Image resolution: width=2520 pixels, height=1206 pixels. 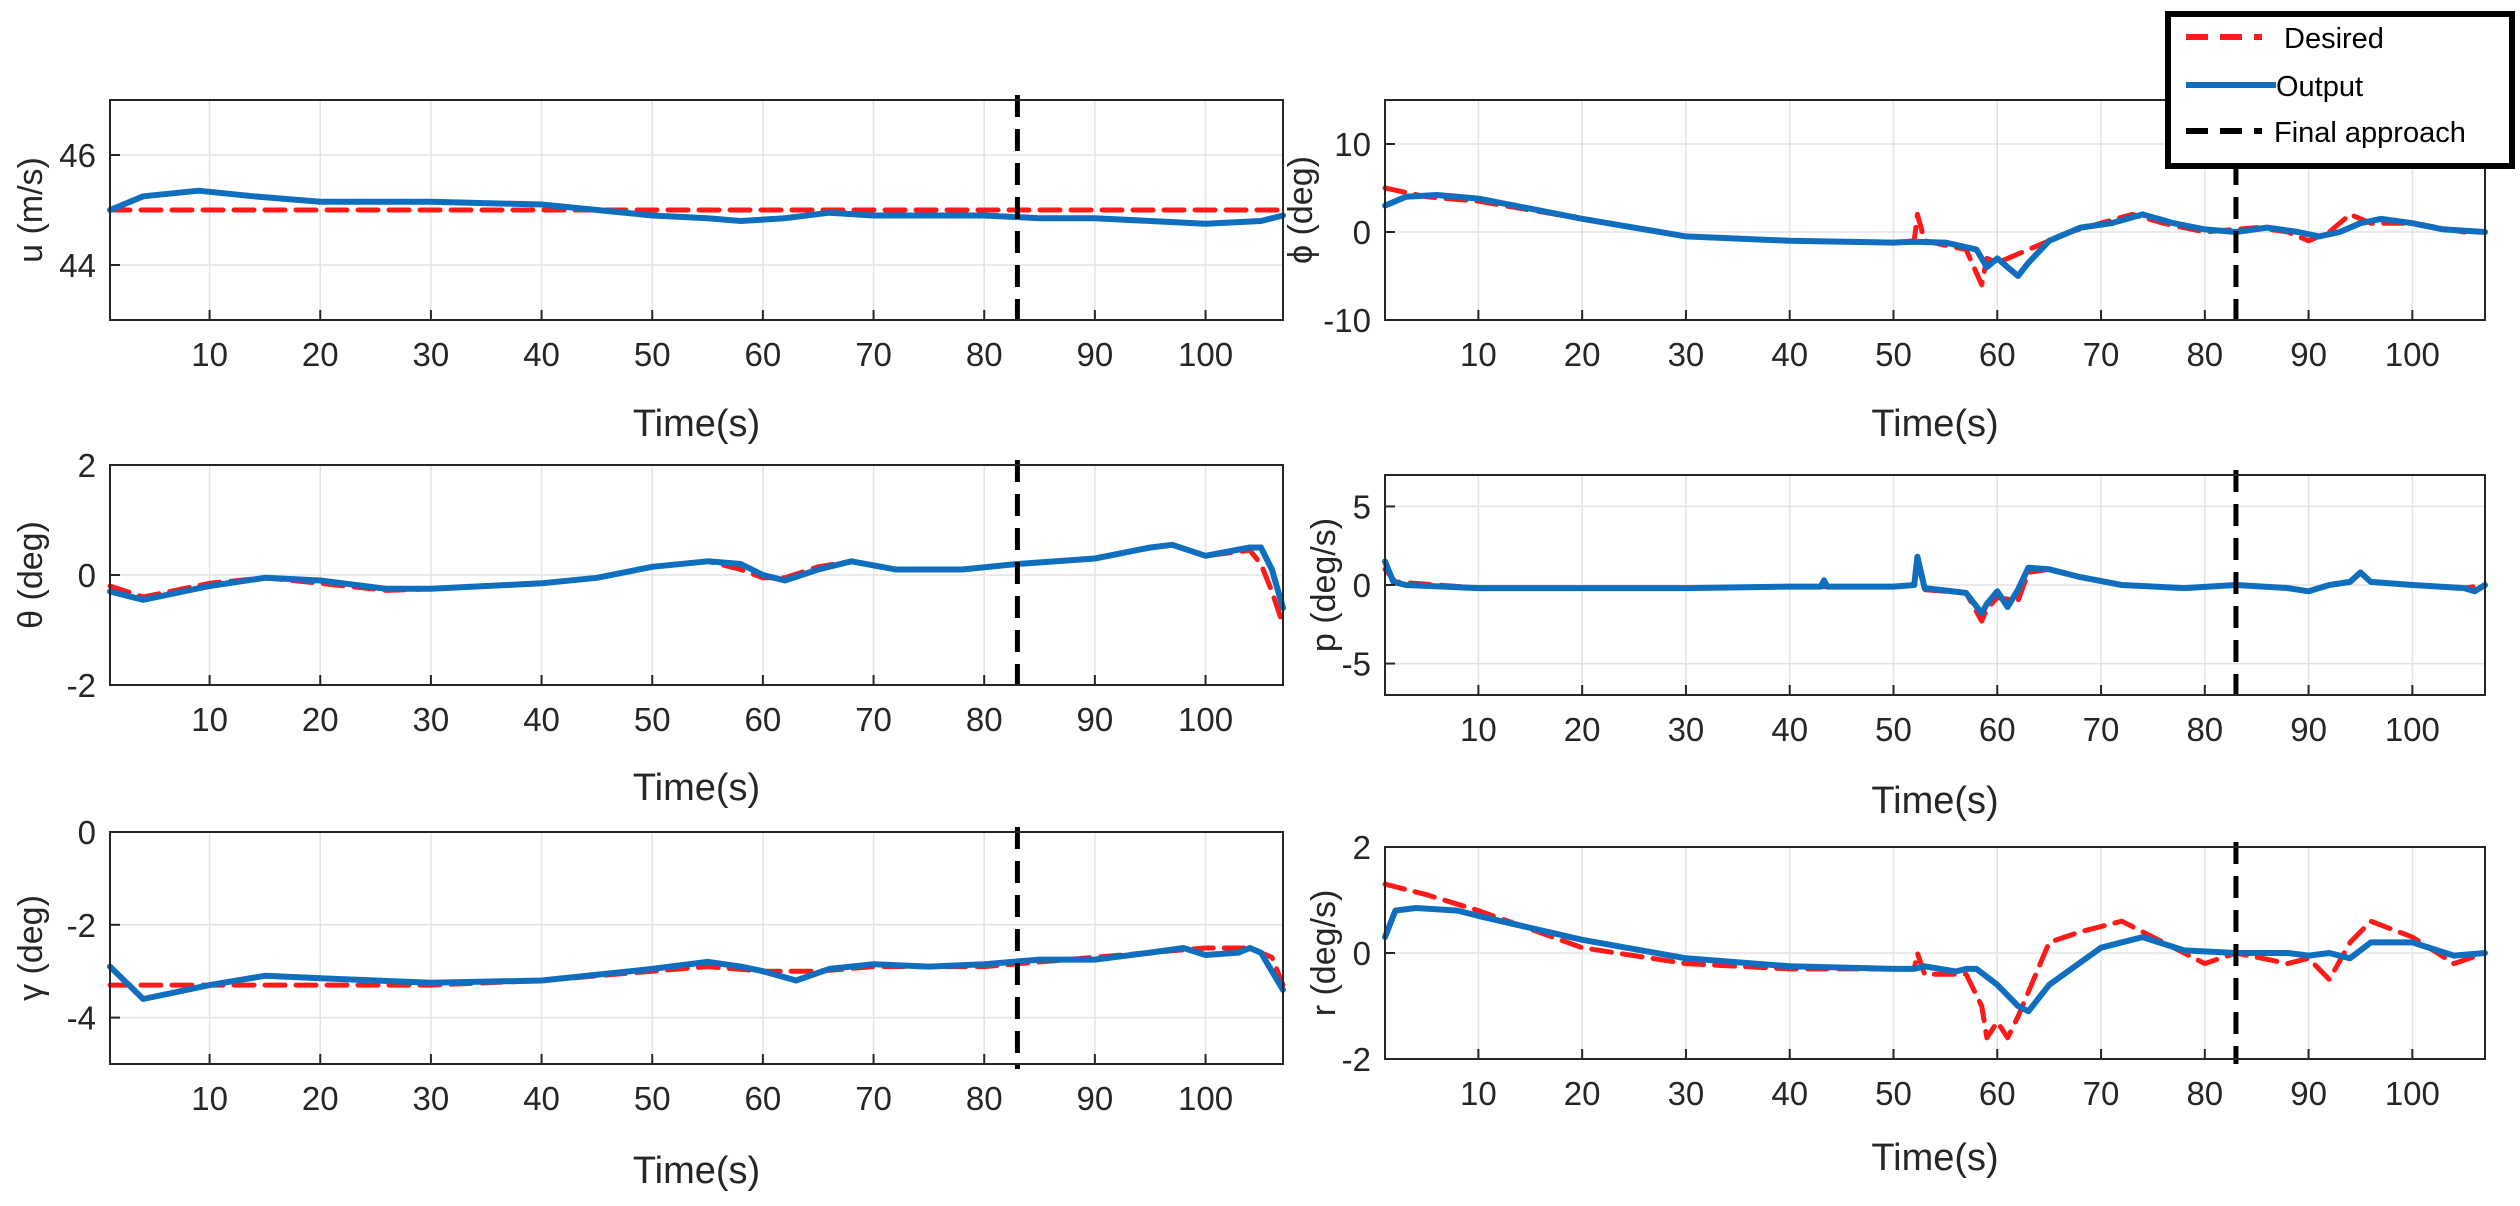 I want to click on ytick-label-r-2: 2, so click(x=1362, y=847).